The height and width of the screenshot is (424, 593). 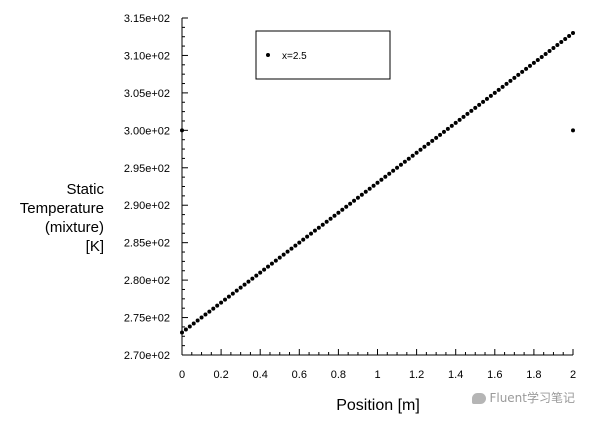 What do you see at coordinates (85, 189) in the screenshot?
I see `y-axis-label-line-1: Static` at bounding box center [85, 189].